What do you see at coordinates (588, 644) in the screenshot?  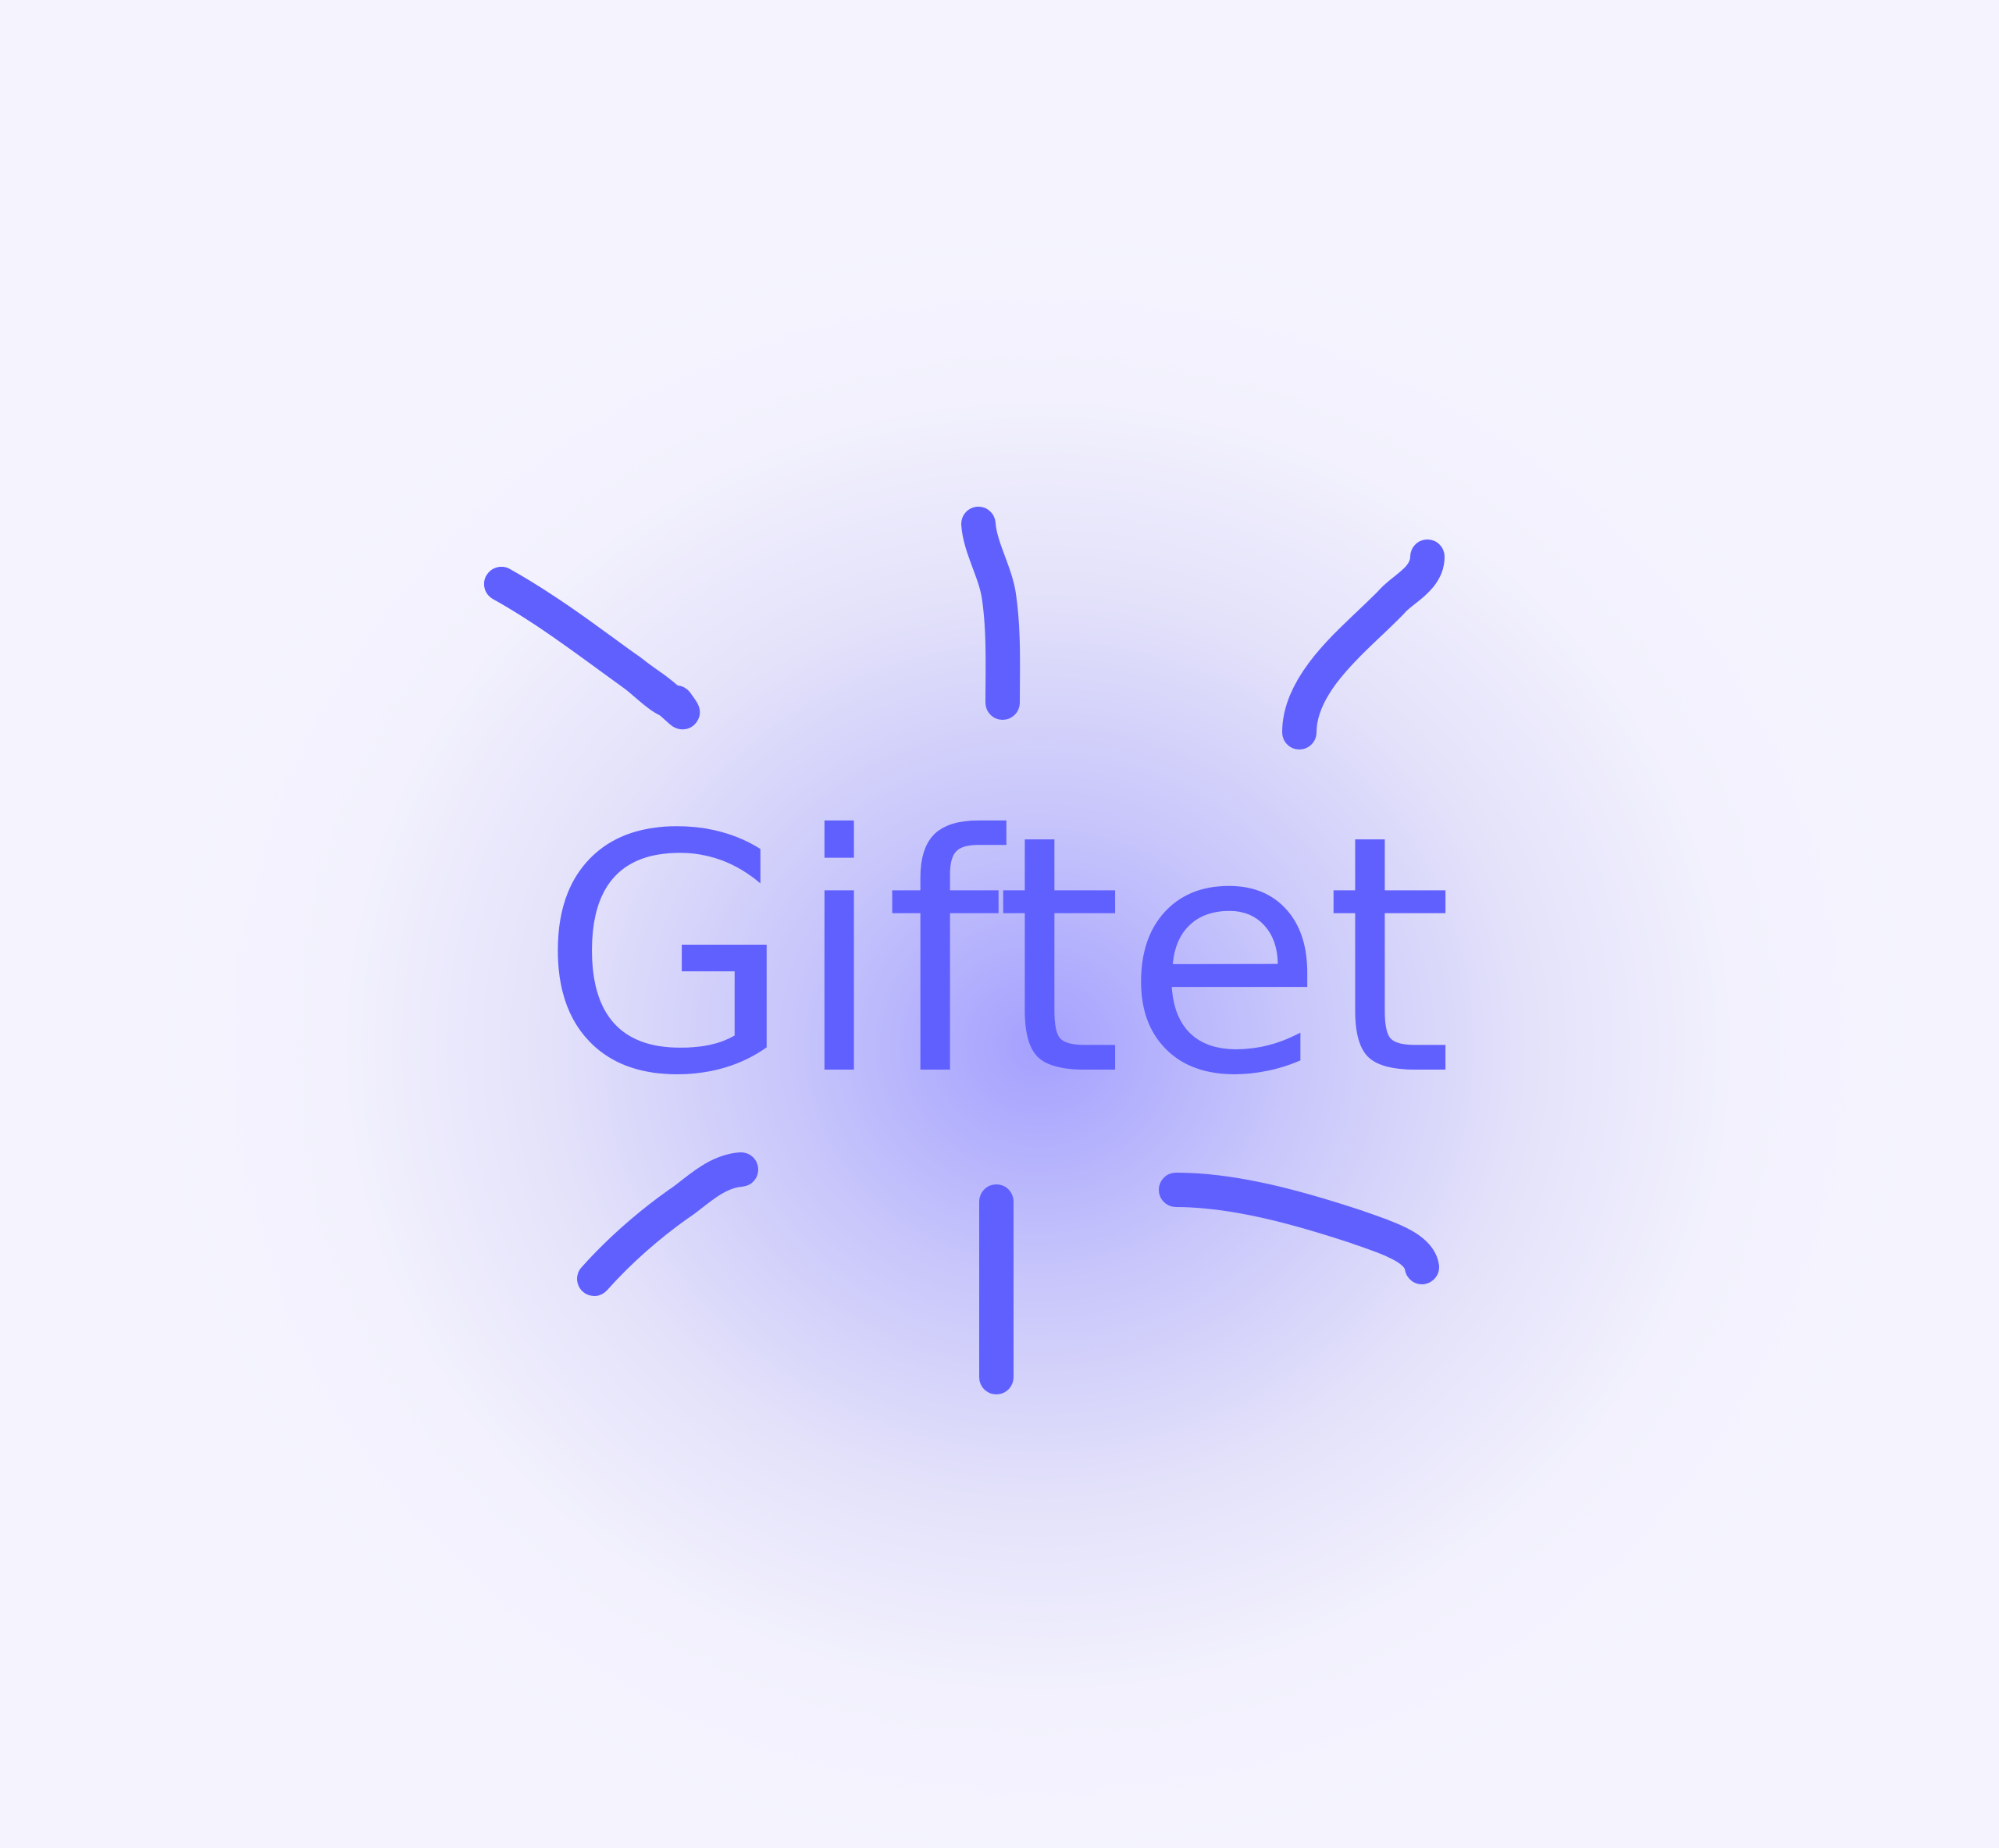 I see `ray-top-left-tail` at bounding box center [588, 644].